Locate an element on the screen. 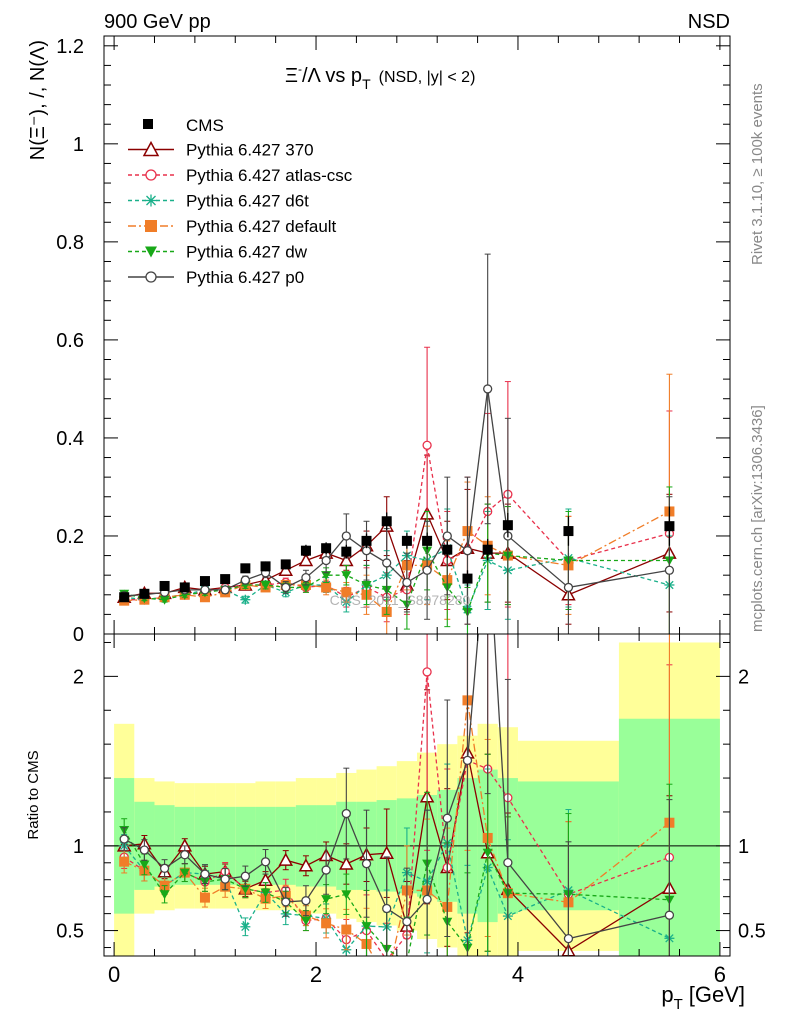 Image resolution: width=786 pixels, height=1024 pixels. series-1-ratio-point is located at coordinates (386, 955).